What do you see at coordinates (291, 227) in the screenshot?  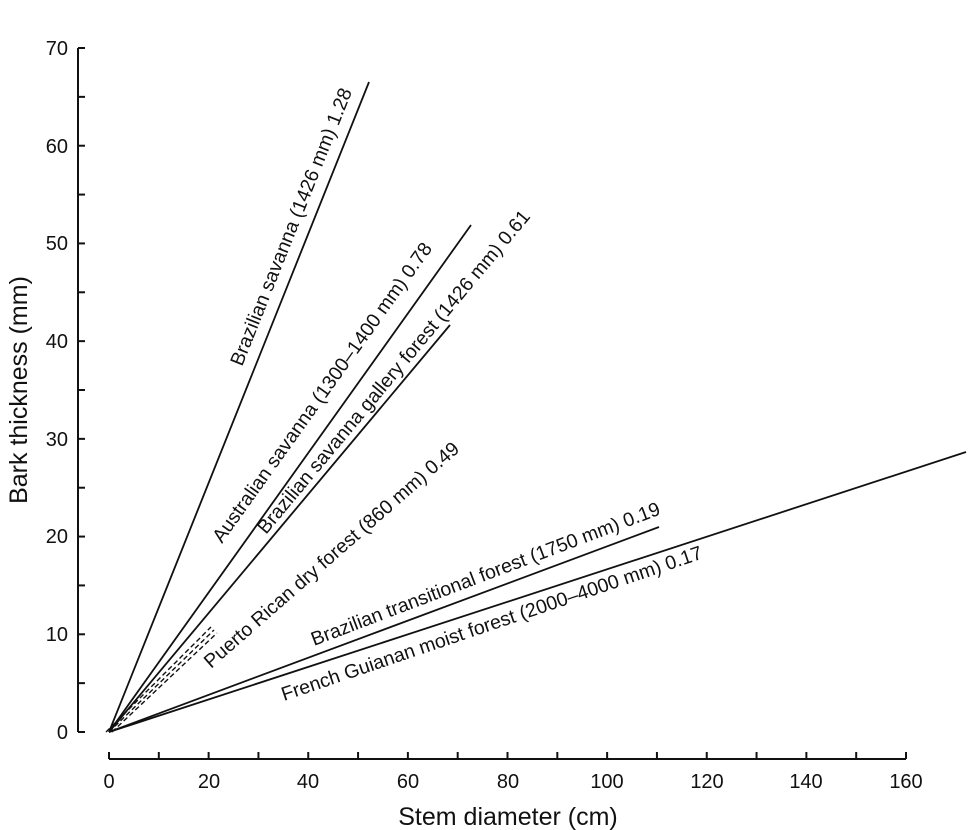 I see `label-brazilian-savanna: Brazilian savanna (1426 mm) 1.28` at bounding box center [291, 227].